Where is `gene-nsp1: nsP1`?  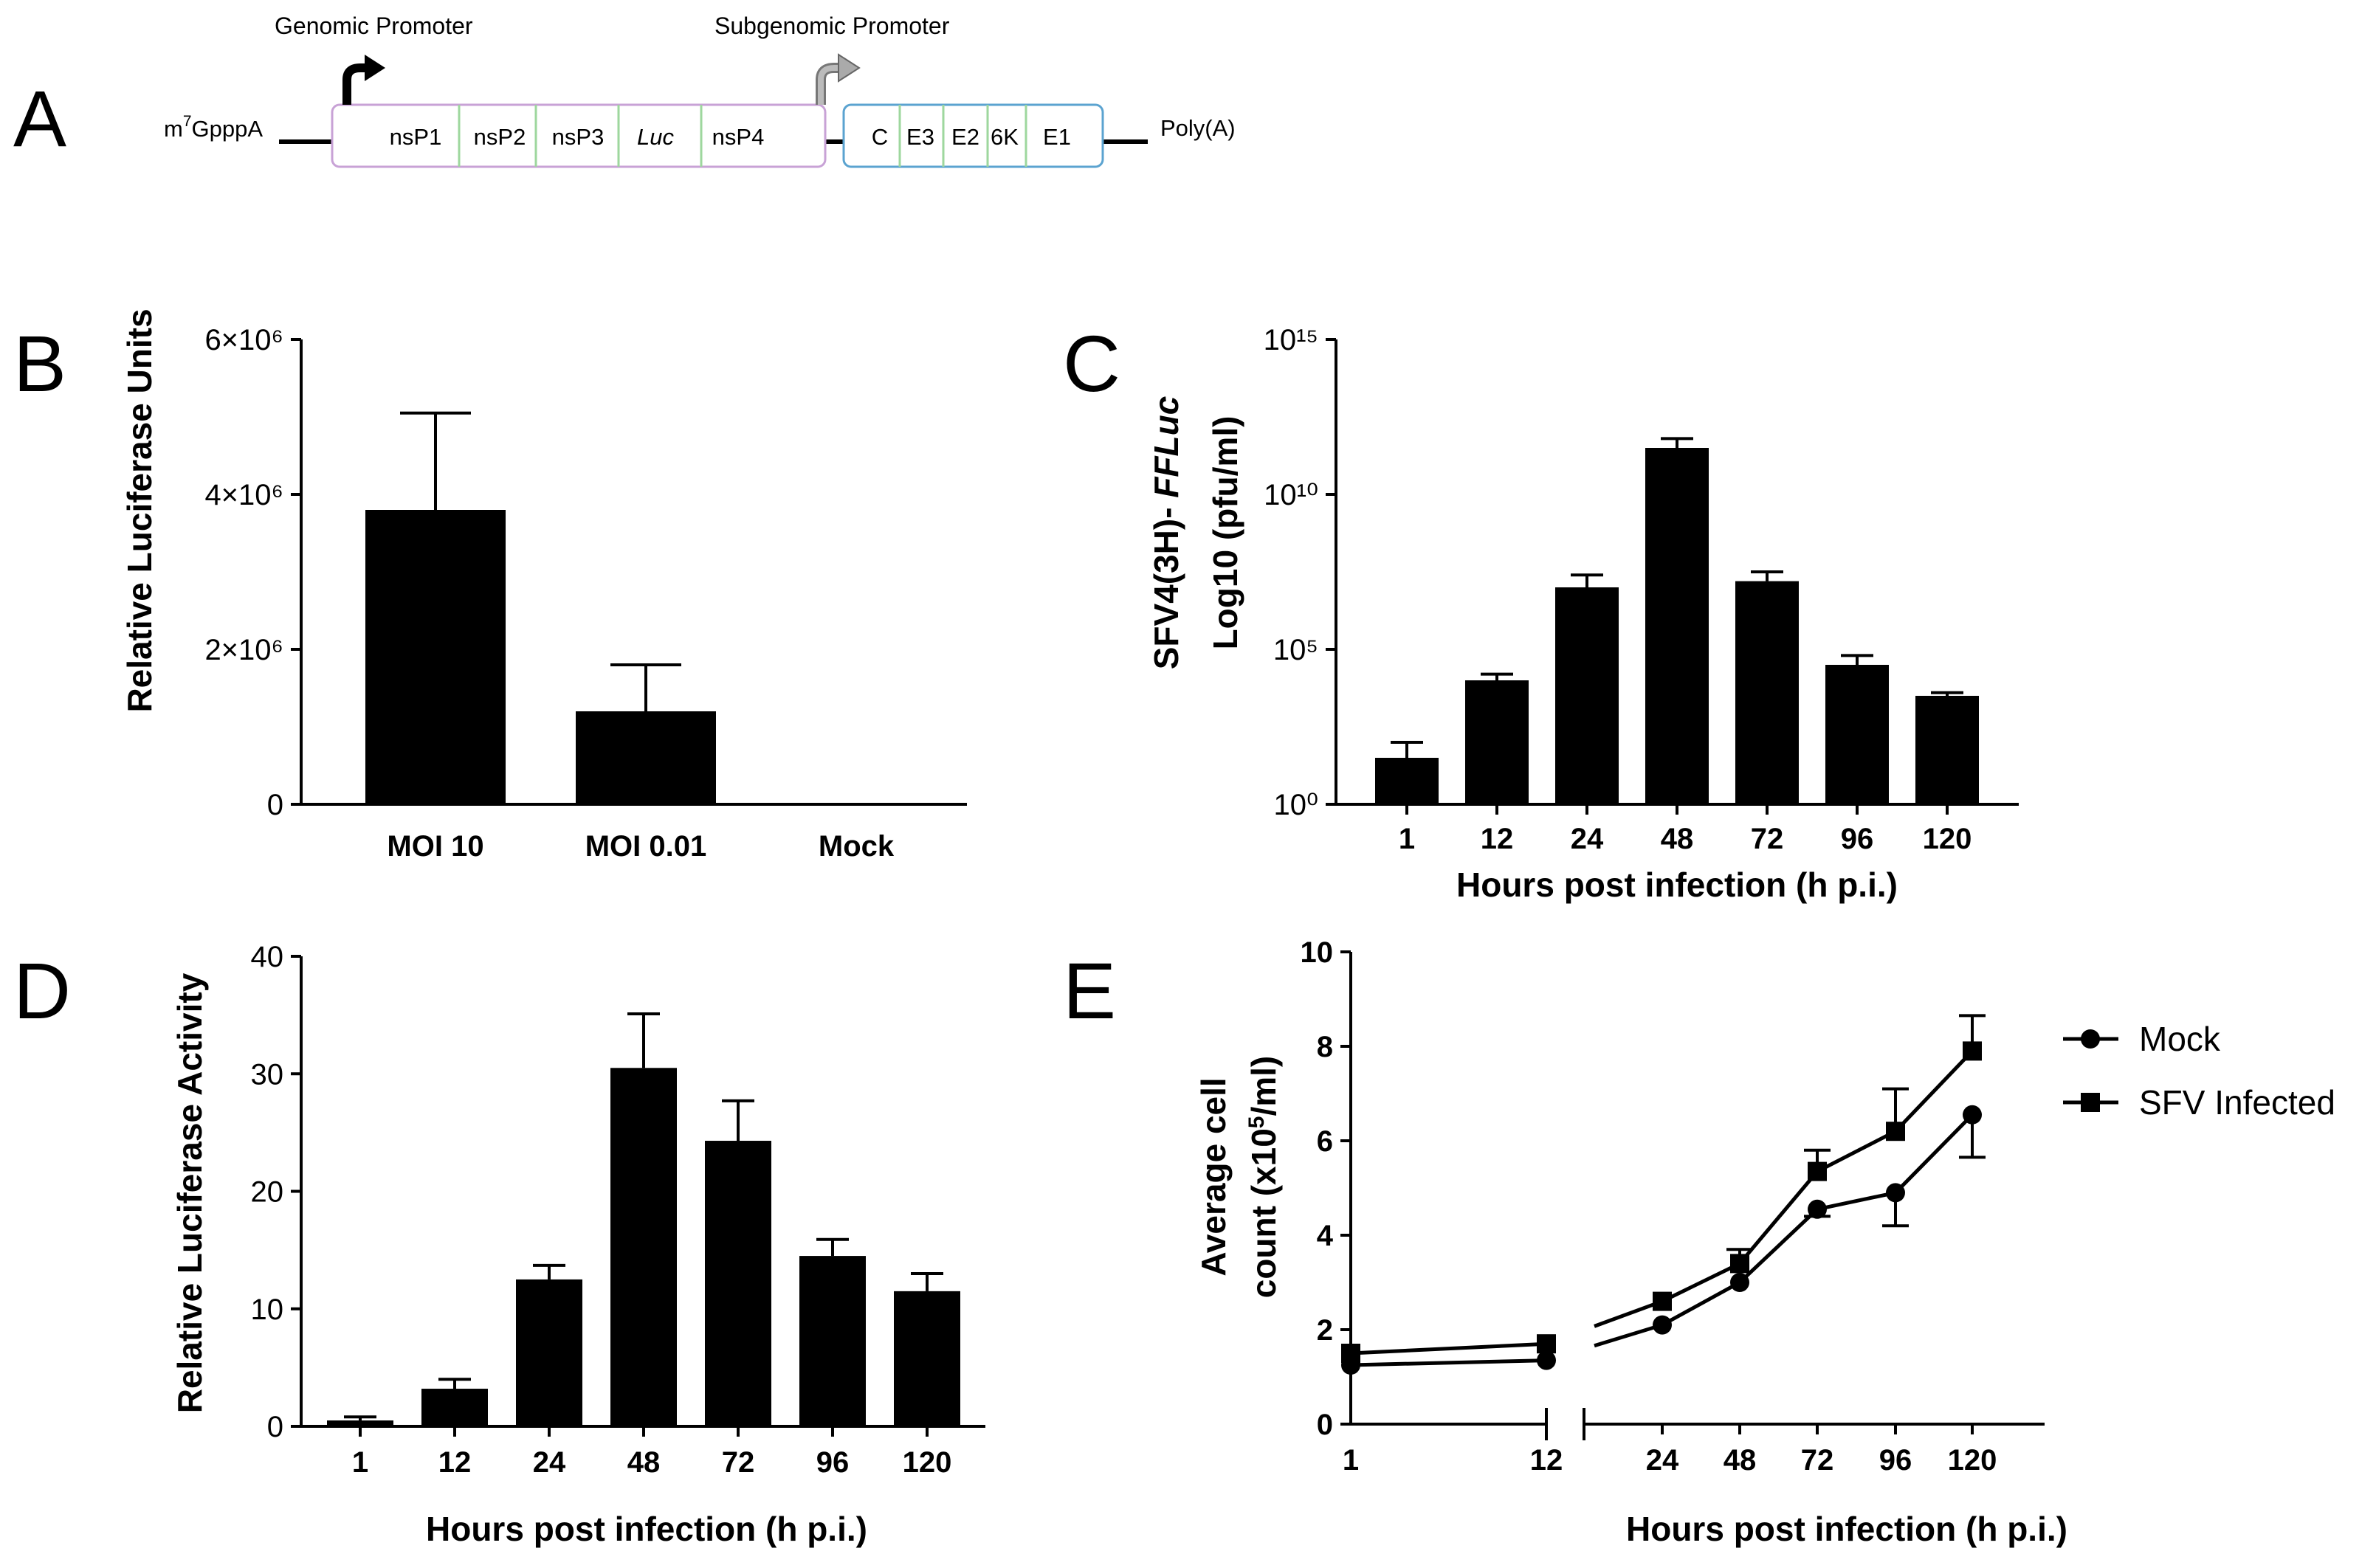 gene-nsp1: nsP1 is located at coordinates (416, 137).